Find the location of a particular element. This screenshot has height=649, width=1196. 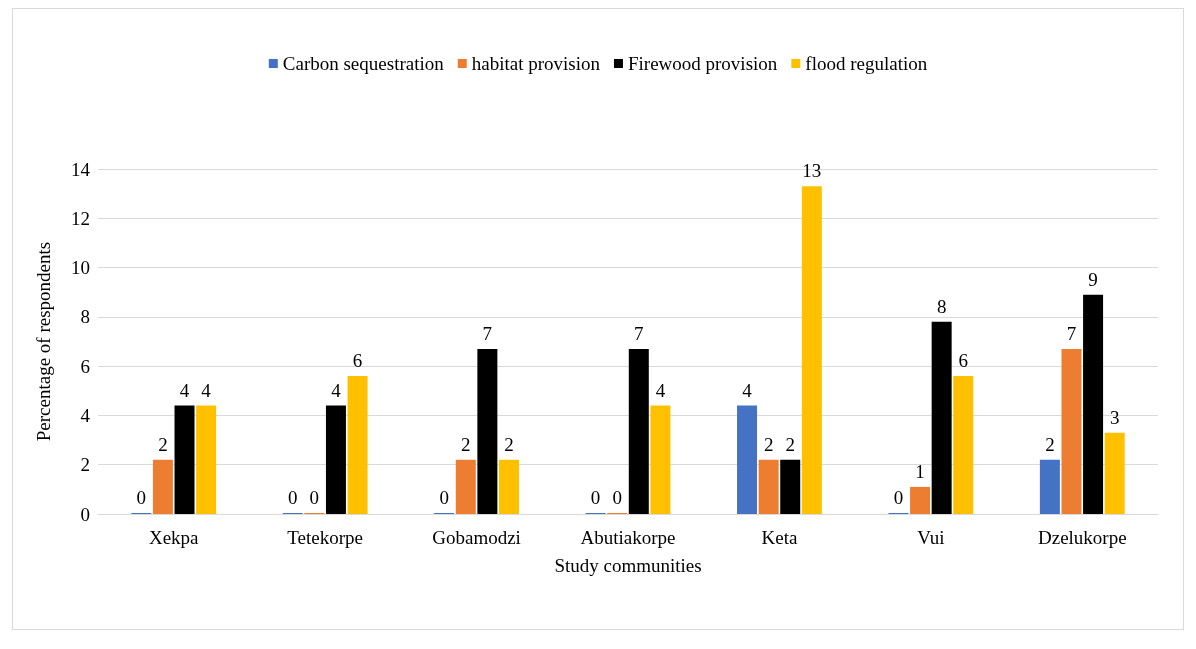

data-label: 8 is located at coordinates (941, 306).